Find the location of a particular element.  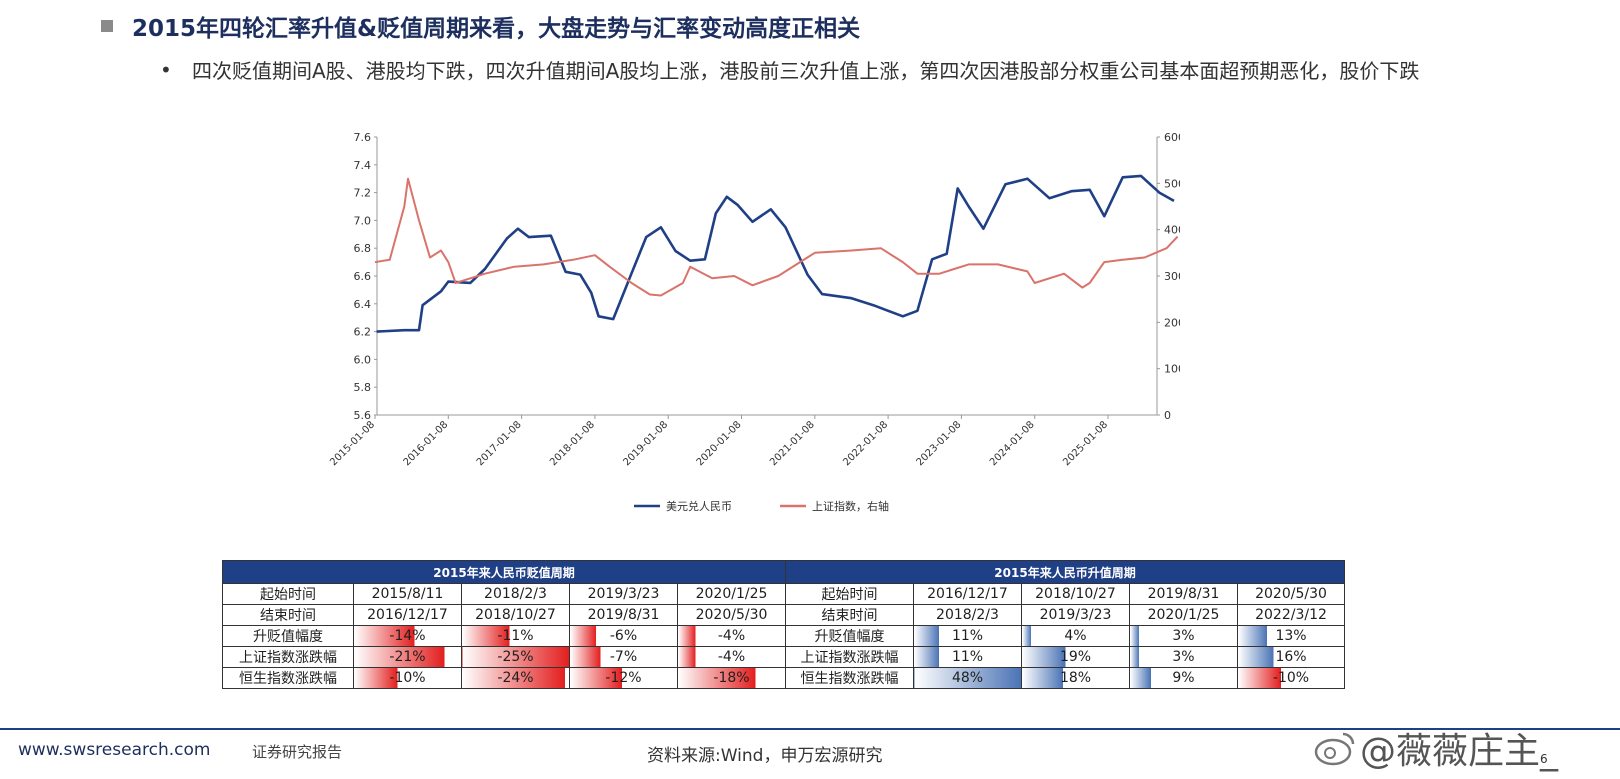

appreciation-cell: 2018/10/27 is located at coordinates (1075, 594).